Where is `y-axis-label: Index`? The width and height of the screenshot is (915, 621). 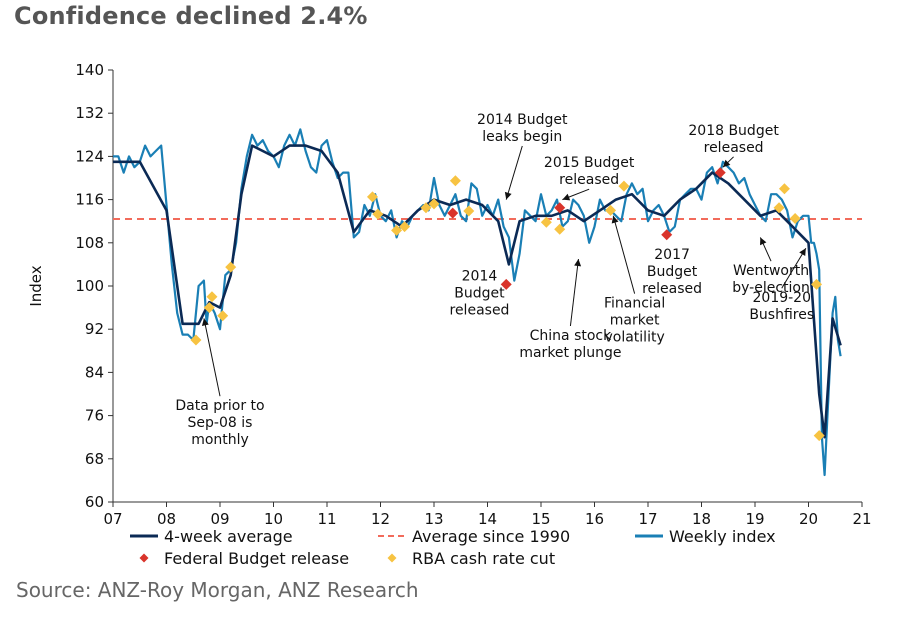
y-axis-label: Index is located at coordinates (36, 285).